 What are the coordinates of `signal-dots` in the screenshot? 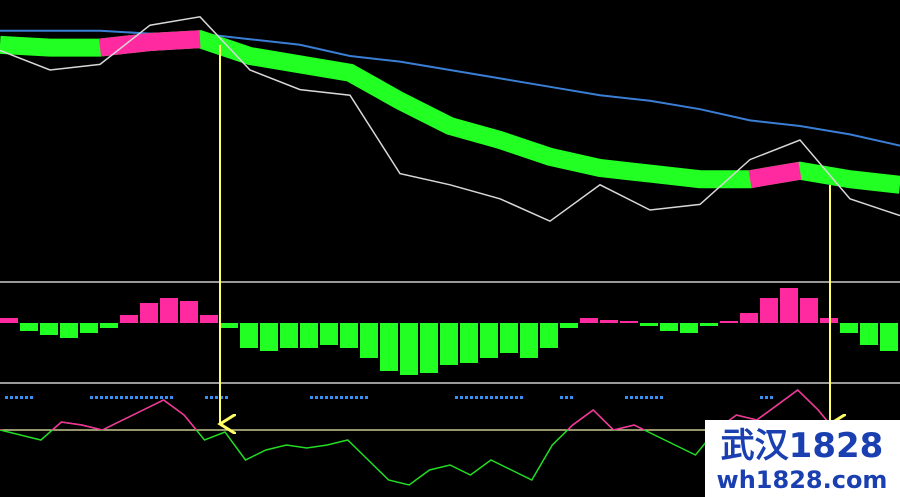 It's located at (389, 397).